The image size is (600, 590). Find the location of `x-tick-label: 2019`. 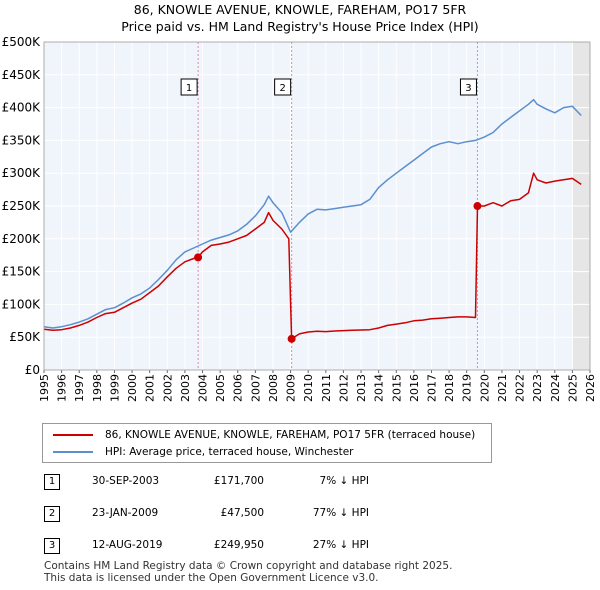

x-tick-label: 2019 is located at coordinates (467, 388).